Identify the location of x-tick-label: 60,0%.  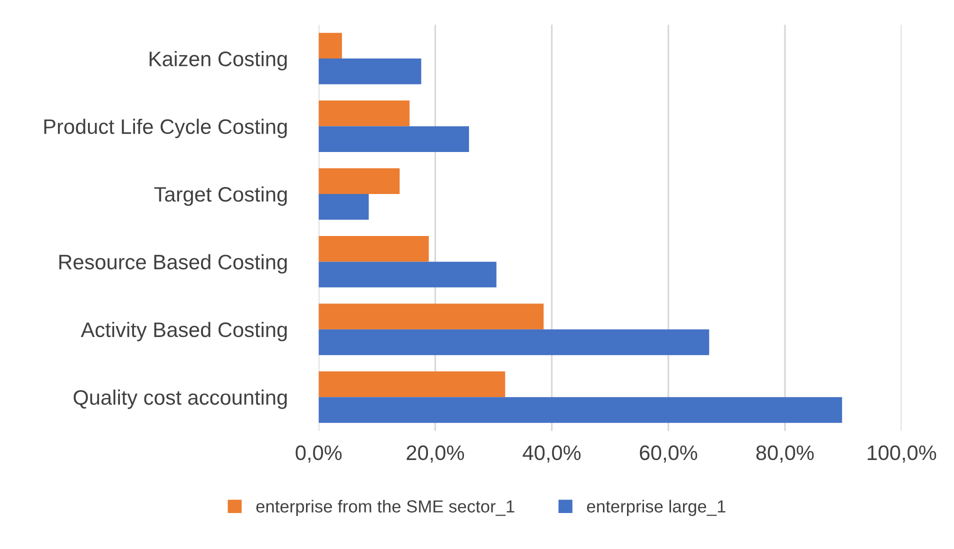
(669, 454).